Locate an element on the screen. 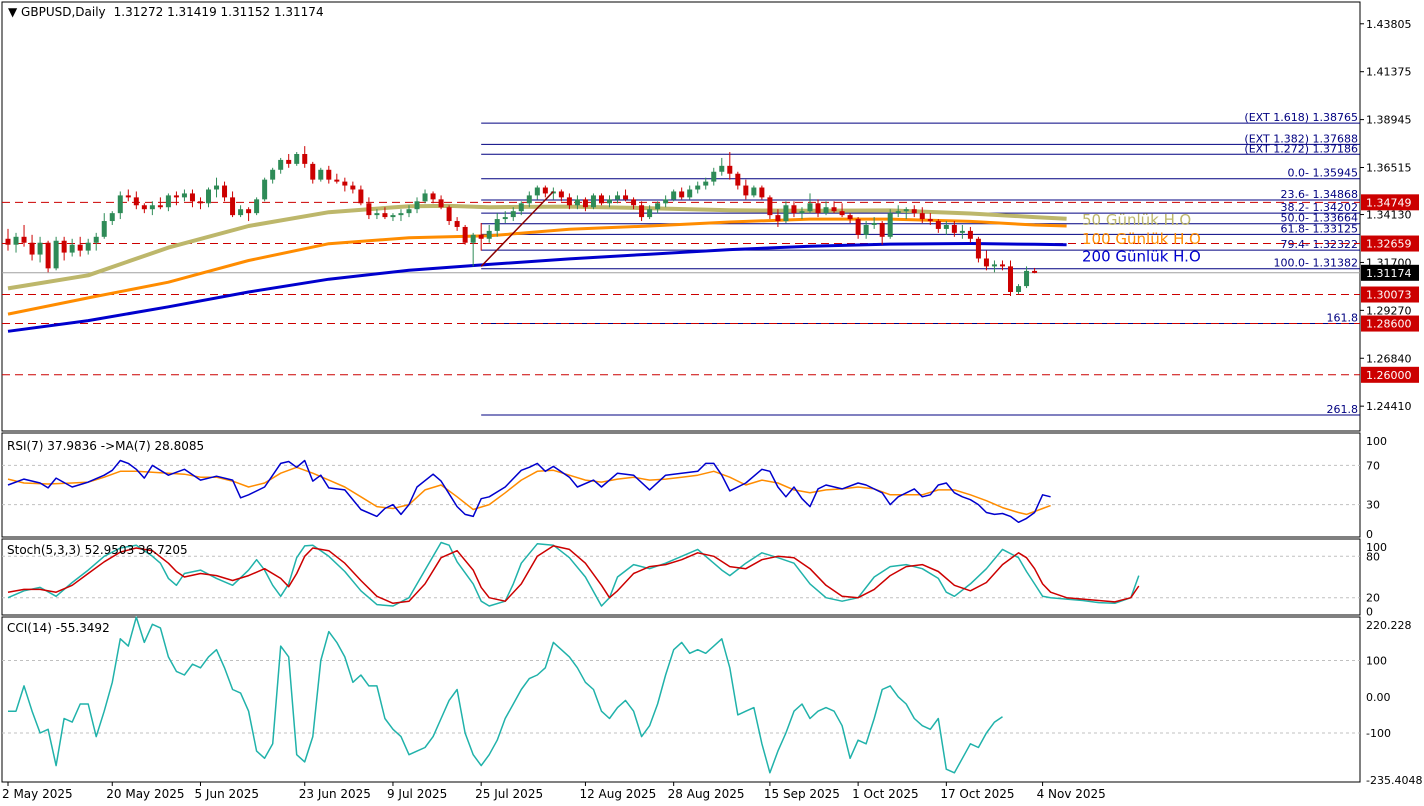  ma200-line is located at coordinates (537, 287).